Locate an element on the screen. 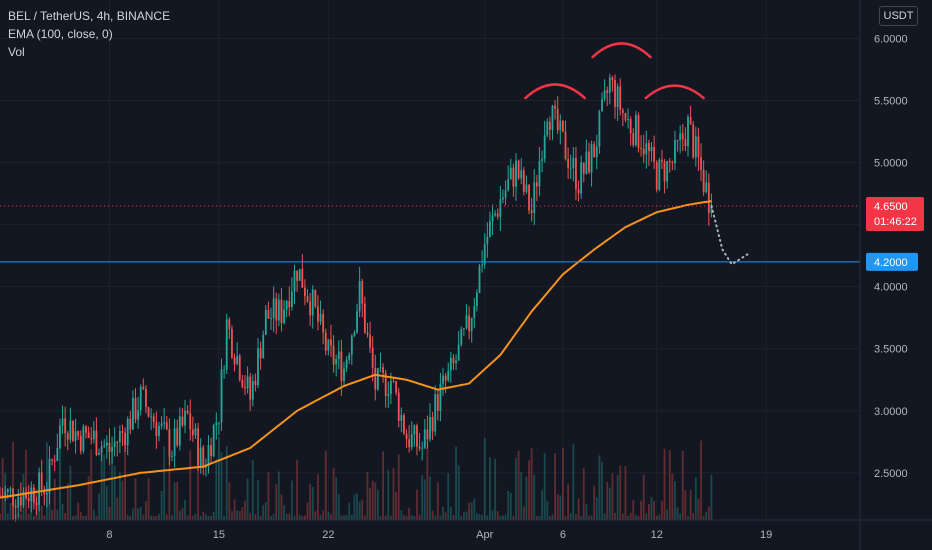  currency-button: USDT is located at coordinates (898, 16).